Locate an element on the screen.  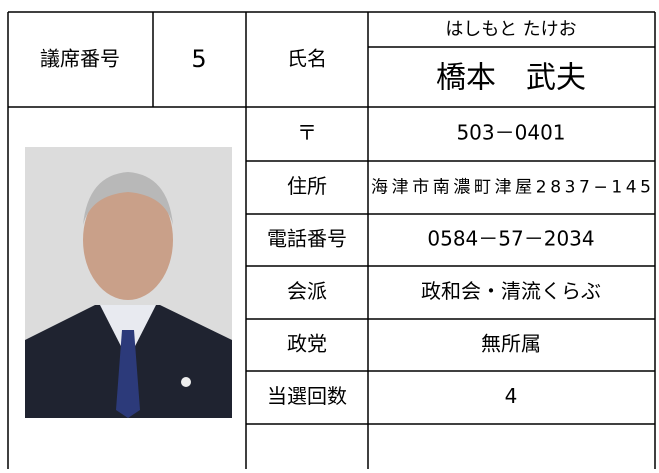
row-value: 503－0401 is located at coordinates (510, 133).